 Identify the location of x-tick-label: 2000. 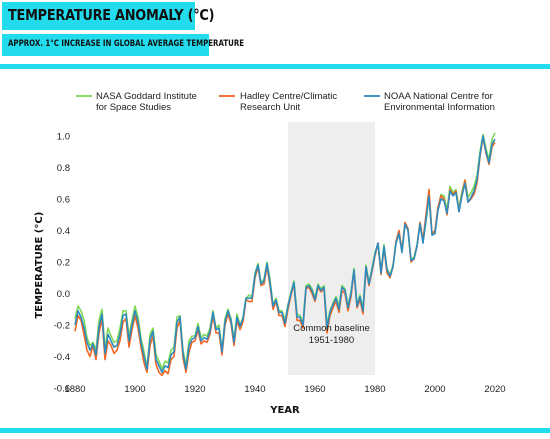
(434, 389).